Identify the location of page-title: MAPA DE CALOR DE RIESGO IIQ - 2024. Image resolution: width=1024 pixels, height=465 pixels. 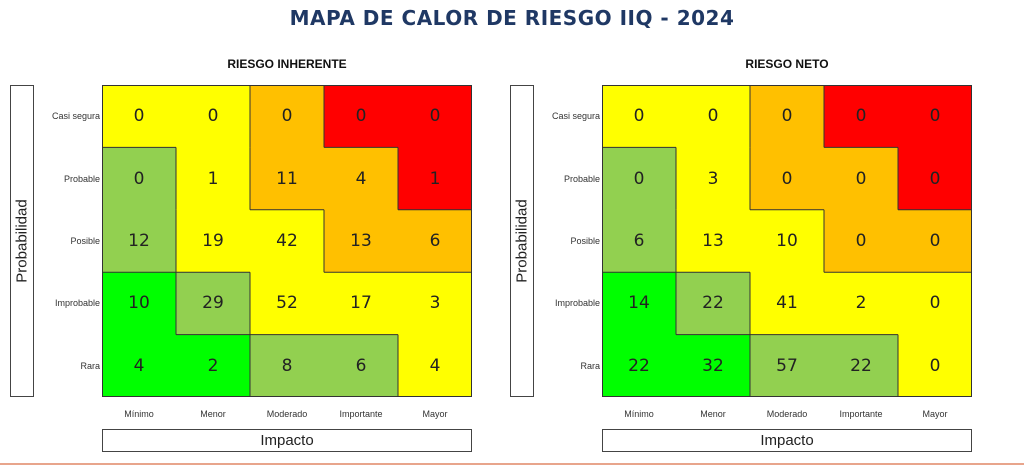
(512, 18).